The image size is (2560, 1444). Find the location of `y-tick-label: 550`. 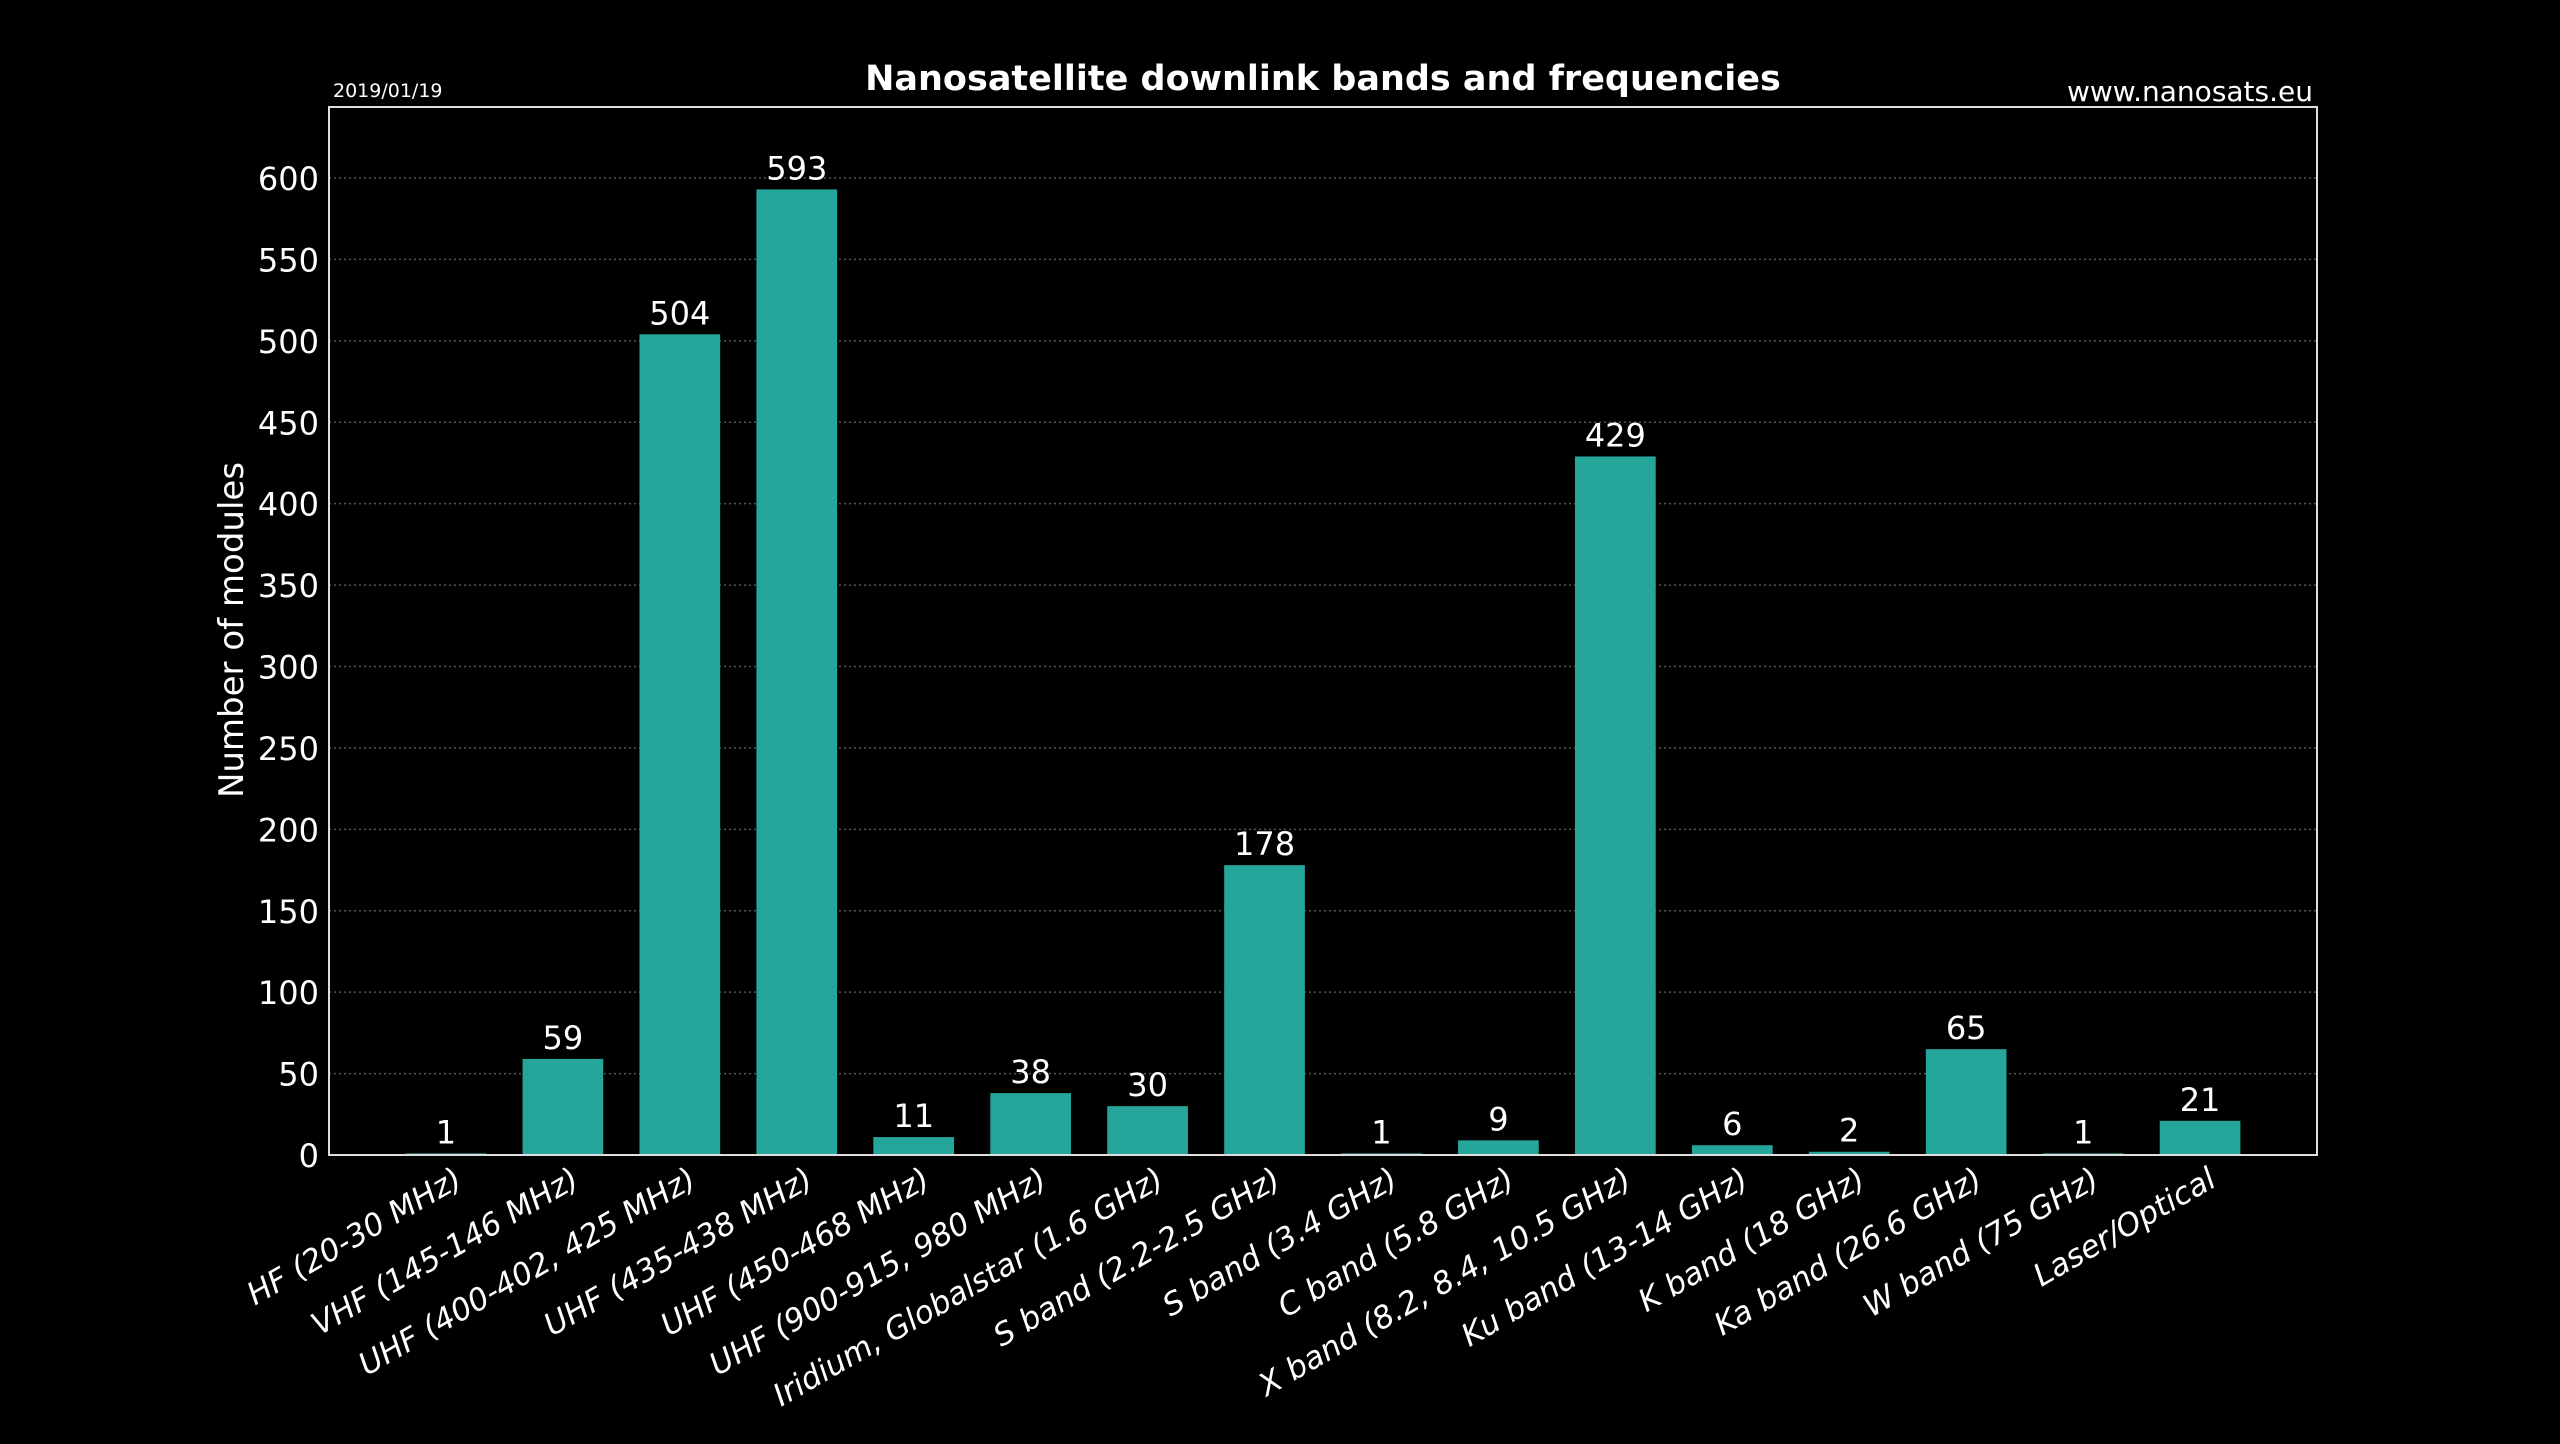

y-tick-label: 550 is located at coordinates (288, 260).